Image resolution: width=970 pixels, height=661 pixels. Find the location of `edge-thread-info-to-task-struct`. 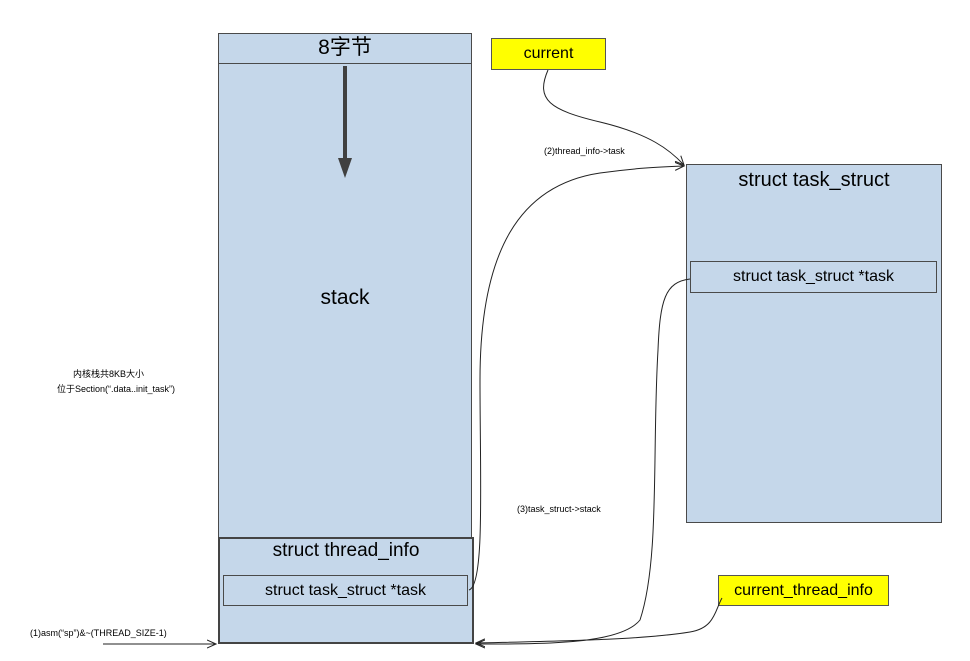

edge-thread-info-to-task-struct is located at coordinates (576, 378).